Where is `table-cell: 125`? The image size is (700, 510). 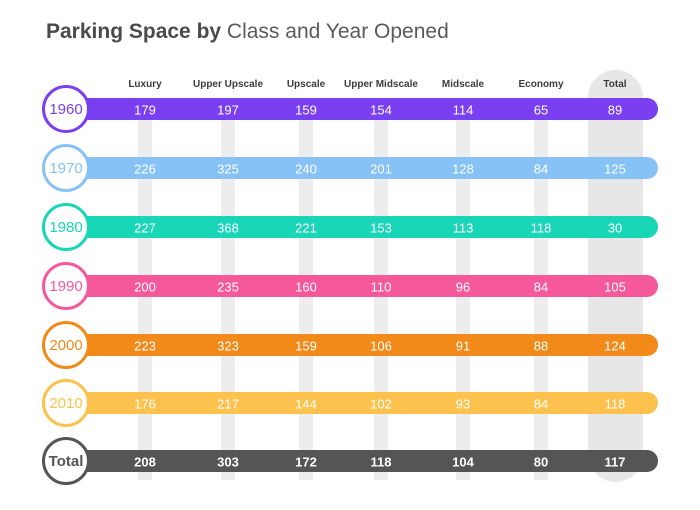 table-cell: 125 is located at coordinates (615, 169).